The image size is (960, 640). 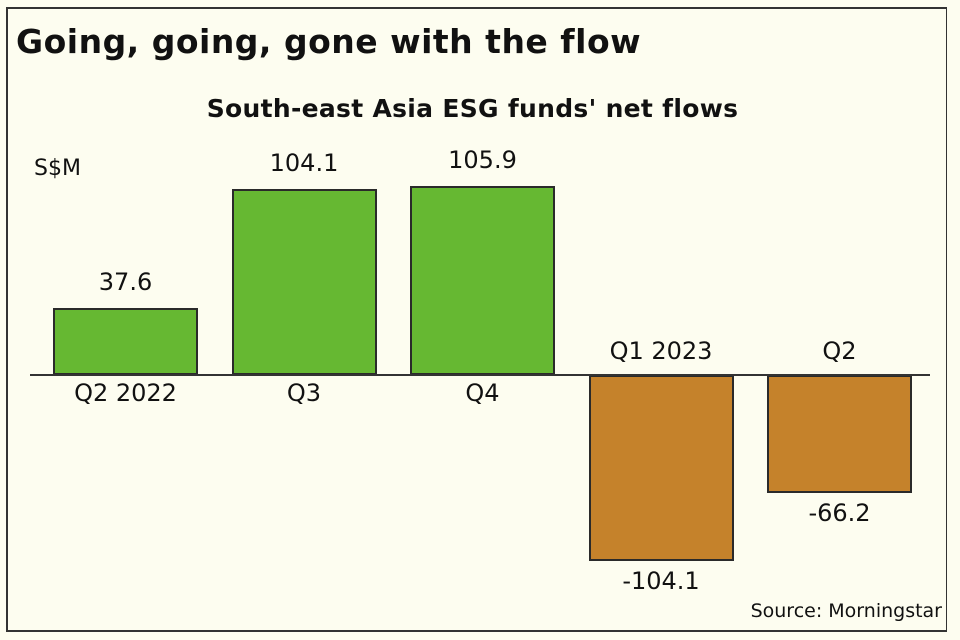 What do you see at coordinates (304, 393) in the screenshot?
I see `category-label: Q3` at bounding box center [304, 393].